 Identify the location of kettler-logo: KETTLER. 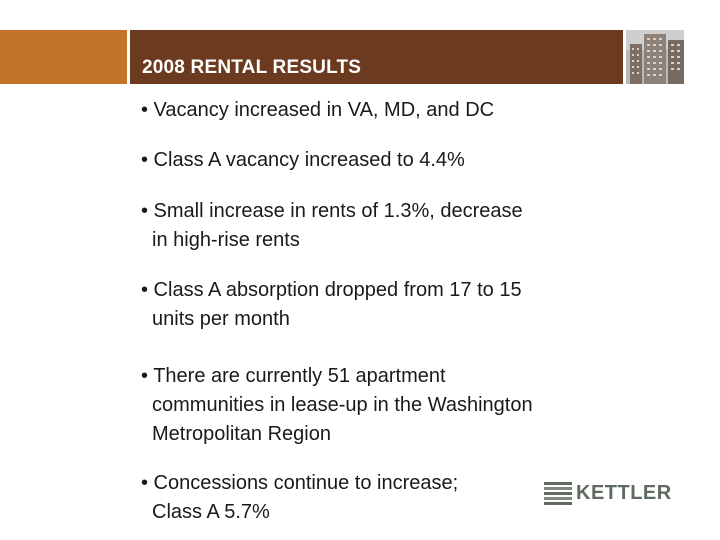
(608, 493).